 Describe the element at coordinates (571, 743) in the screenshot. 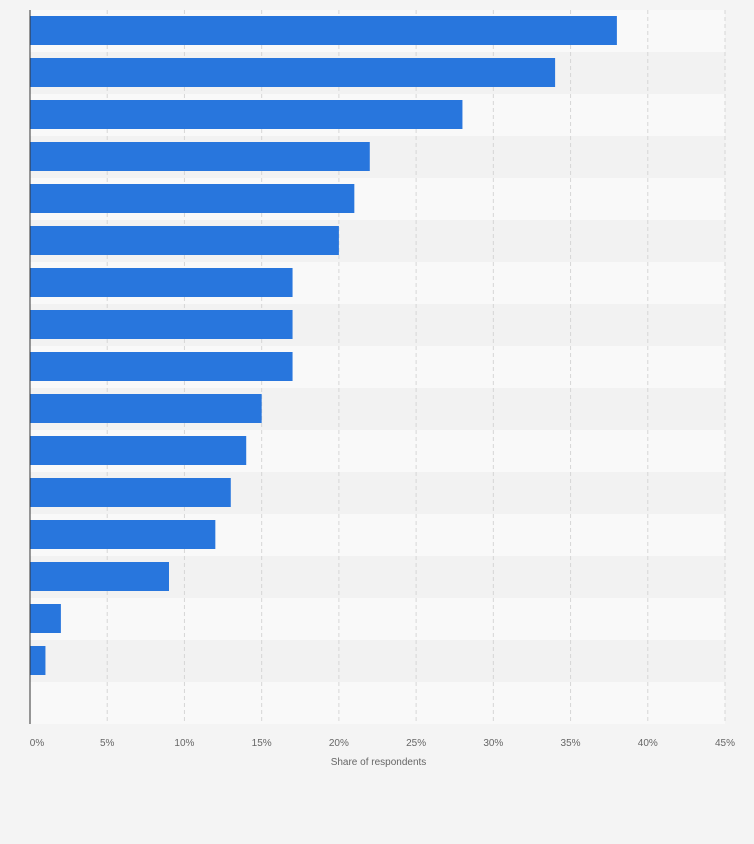

I see `x-tick-label: 35%` at that location.